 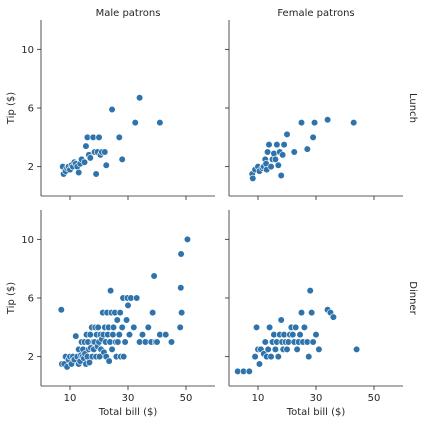 I want to click on x-axis-title-left: Total bill ($), so click(x=128, y=412).